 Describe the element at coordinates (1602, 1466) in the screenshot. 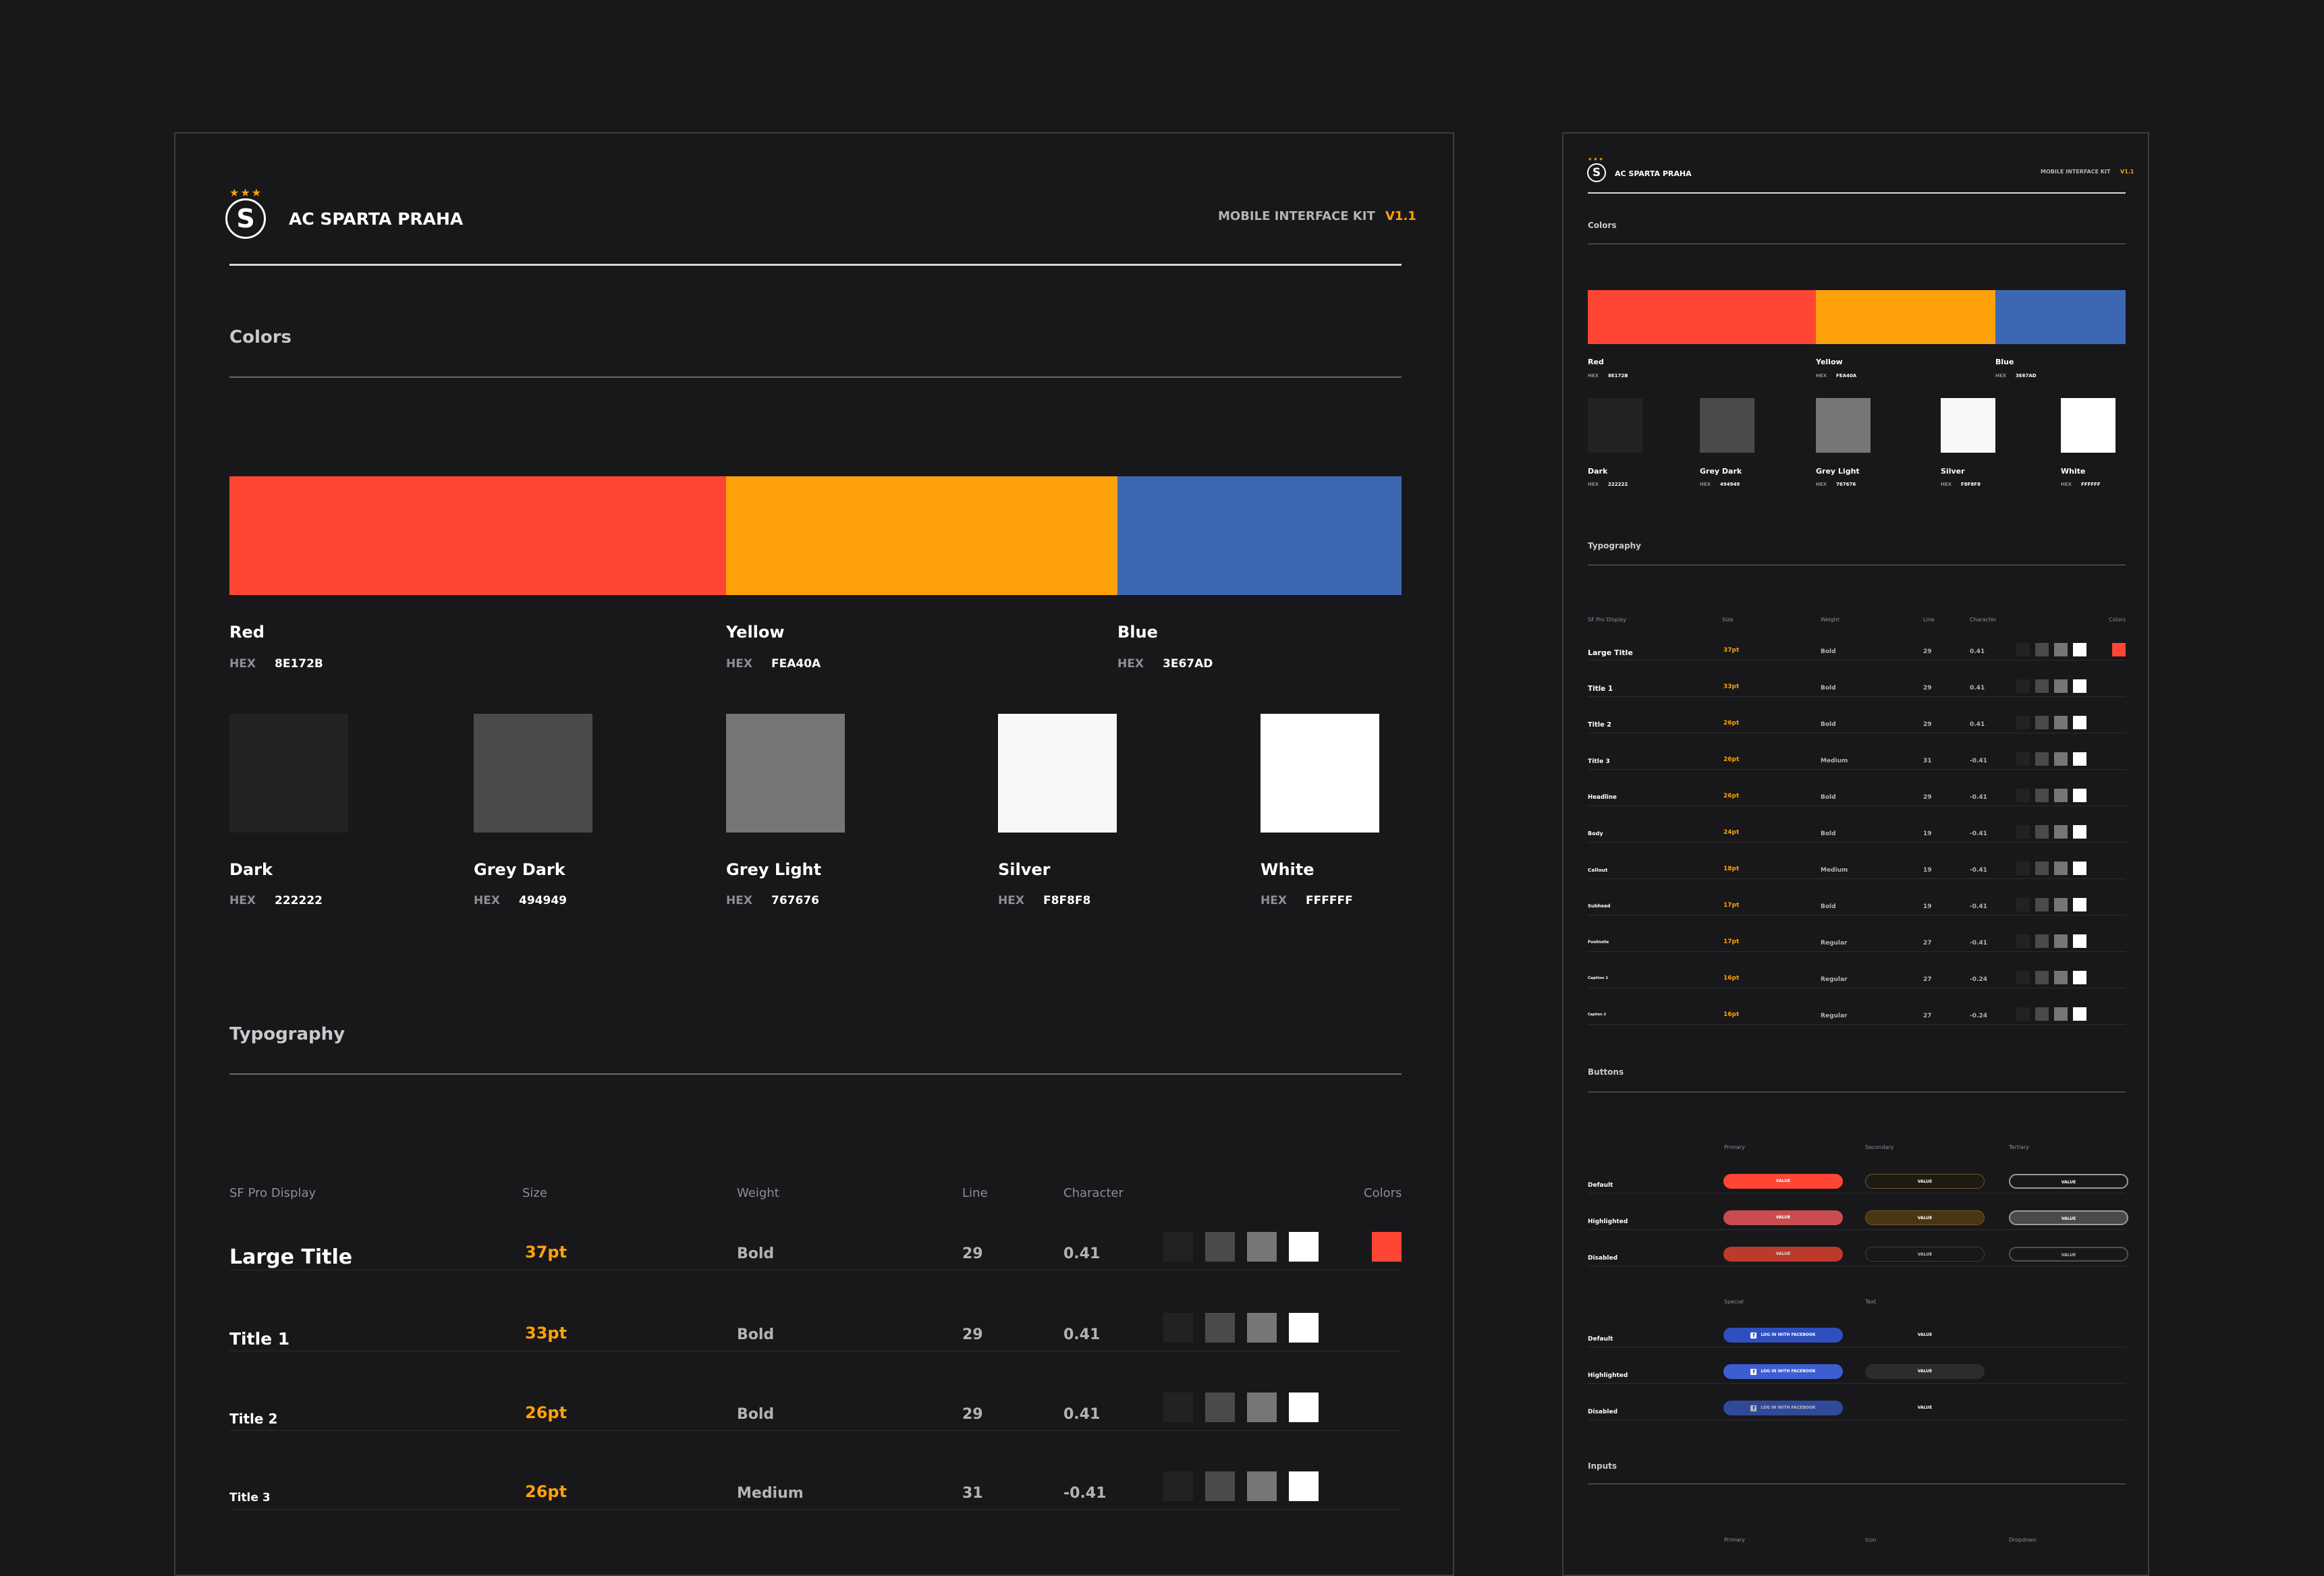

I see `section-title-inputs: Inputs` at that location.